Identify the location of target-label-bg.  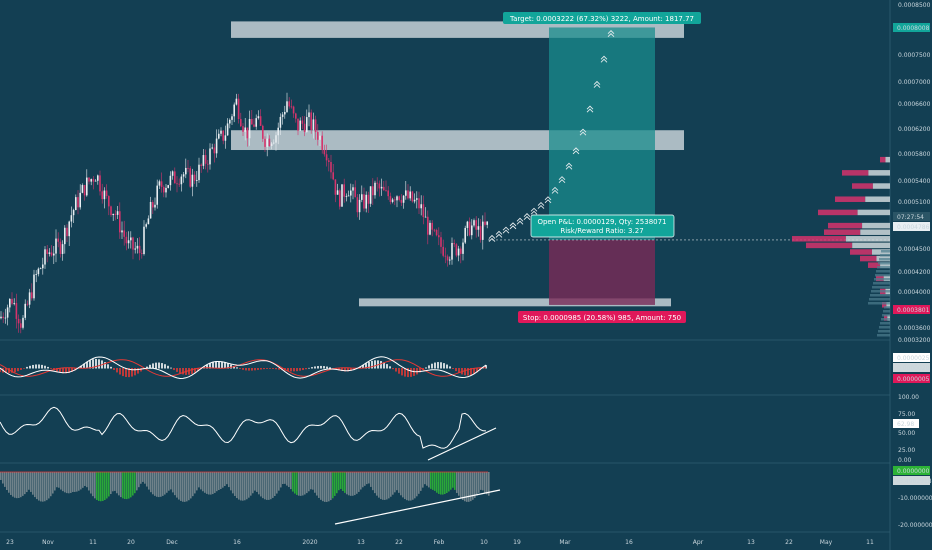
(602, 18).